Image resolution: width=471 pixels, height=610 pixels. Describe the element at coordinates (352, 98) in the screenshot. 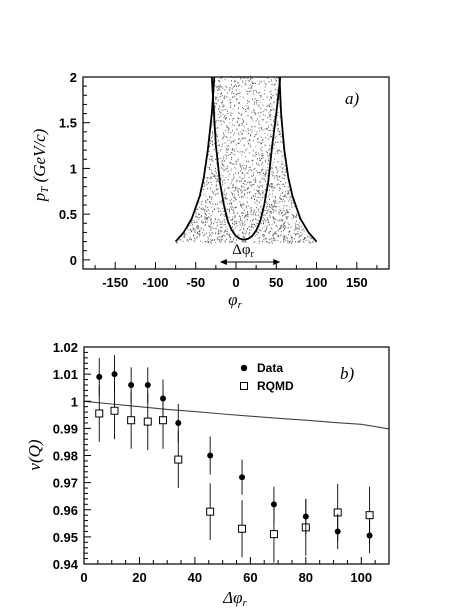

I see `panel-label-a: a)` at that location.